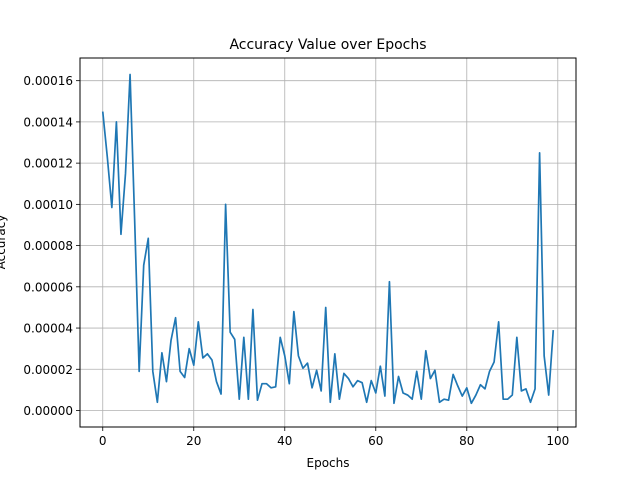 The image size is (640, 480). I want to click on y-tick-label: 0.00008, so click(48, 246).